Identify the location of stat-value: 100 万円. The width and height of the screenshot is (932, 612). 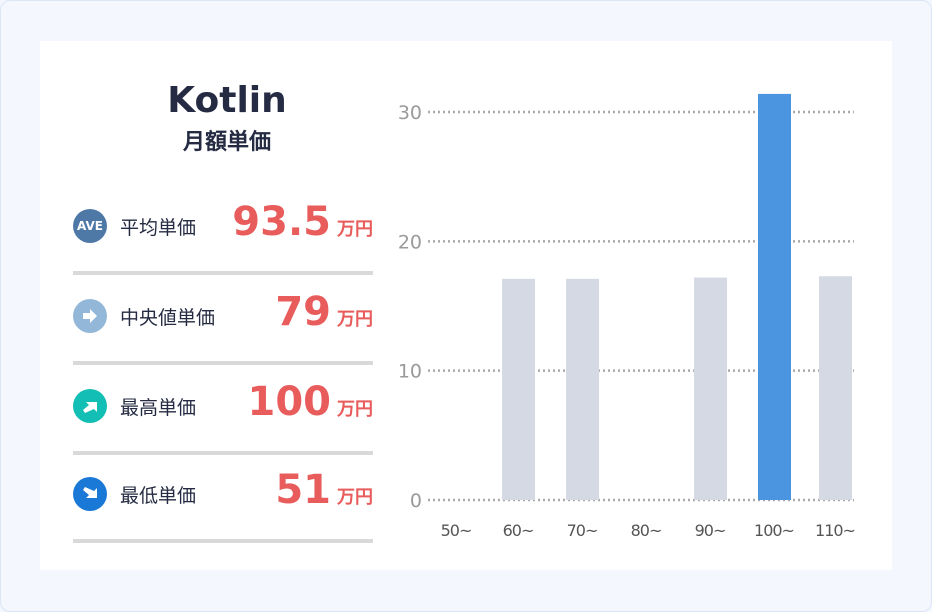
(310, 402).